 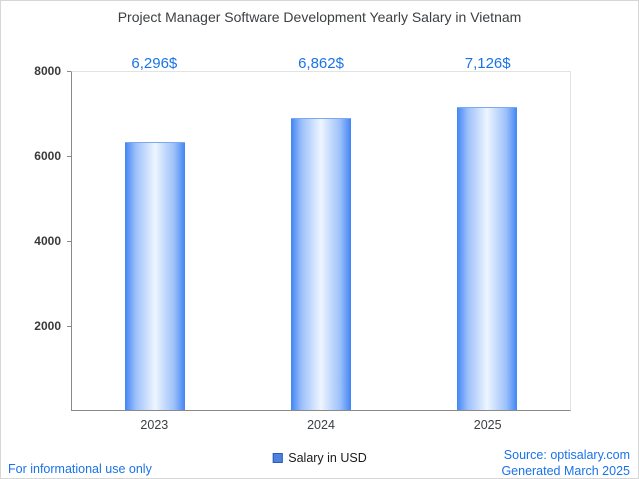 What do you see at coordinates (47, 156) in the screenshot?
I see `y-tick-label-6000: 6000` at bounding box center [47, 156].